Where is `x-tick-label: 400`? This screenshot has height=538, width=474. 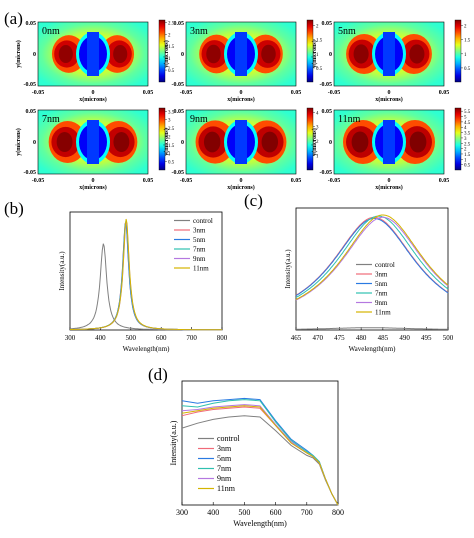 x-tick-label: 400 is located at coordinates (100, 338).